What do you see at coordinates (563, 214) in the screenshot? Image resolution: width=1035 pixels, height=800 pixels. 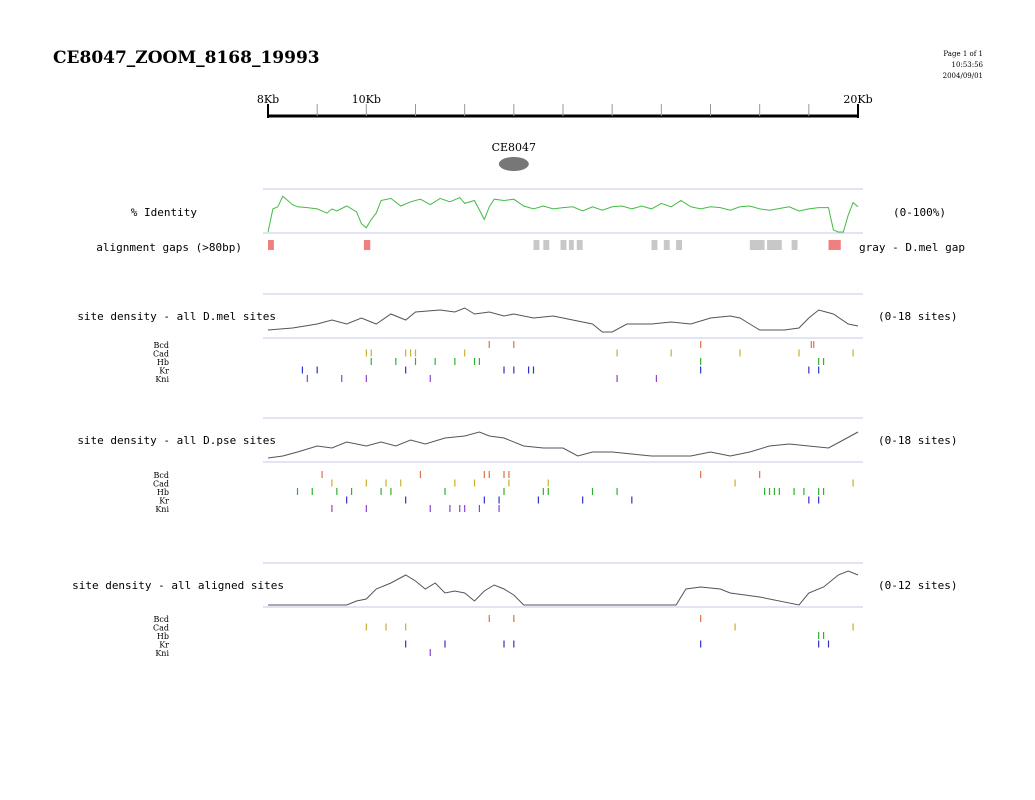 I see `identity-profile-line` at bounding box center [563, 214].